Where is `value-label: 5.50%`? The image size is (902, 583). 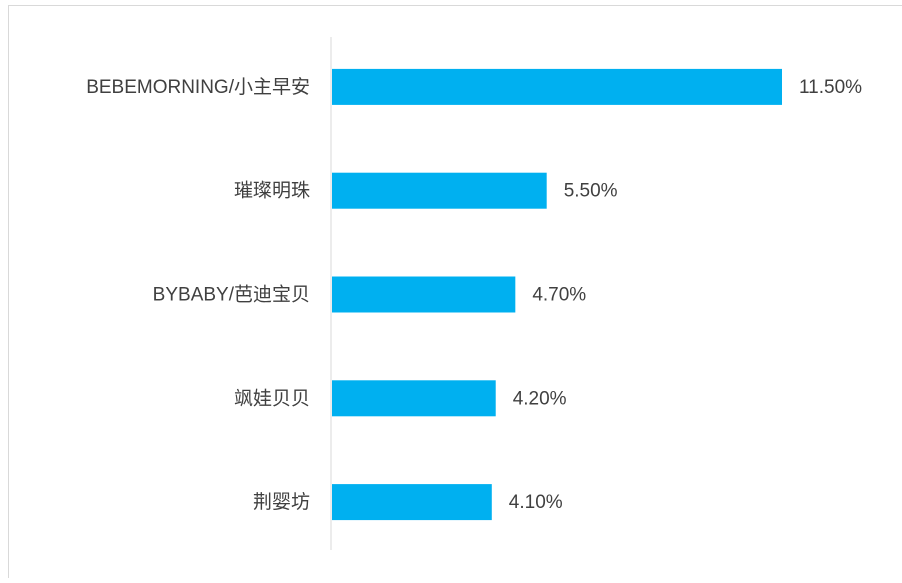
value-label: 5.50% is located at coordinates (591, 191).